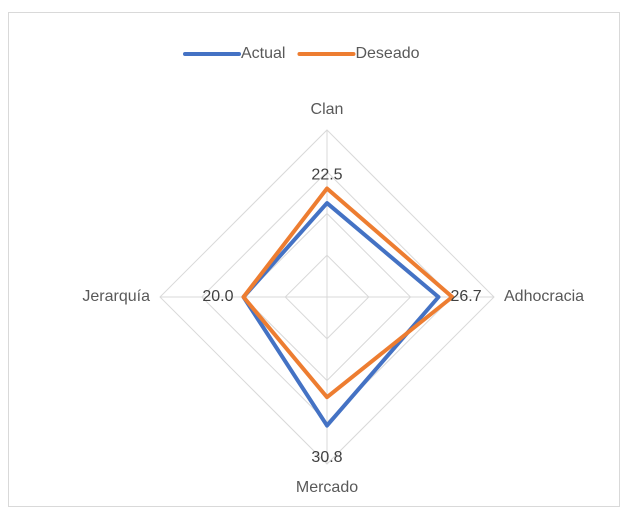 This screenshot has height=508, width=629. What do you see at coordinates (217, 296) in the screenshot?
I see `data-label: 20.0` at bounding box center [217, 296].